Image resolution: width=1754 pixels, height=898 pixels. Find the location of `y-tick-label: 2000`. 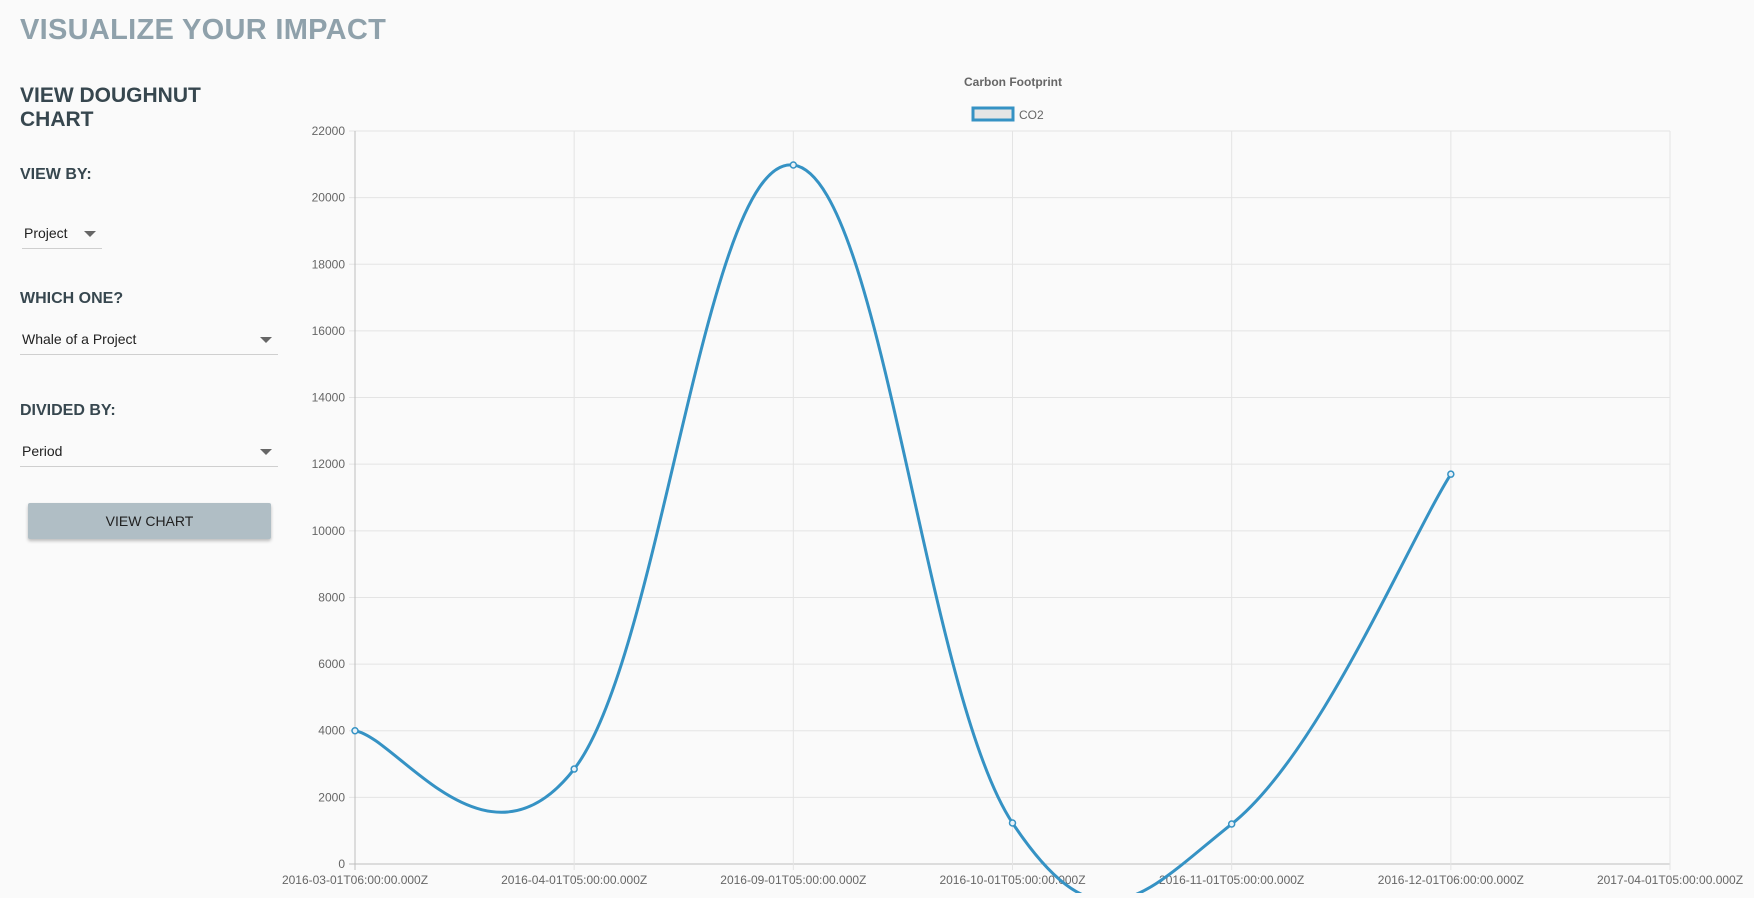

y-tick-label: 2000 is located at coordinates (331, 797).